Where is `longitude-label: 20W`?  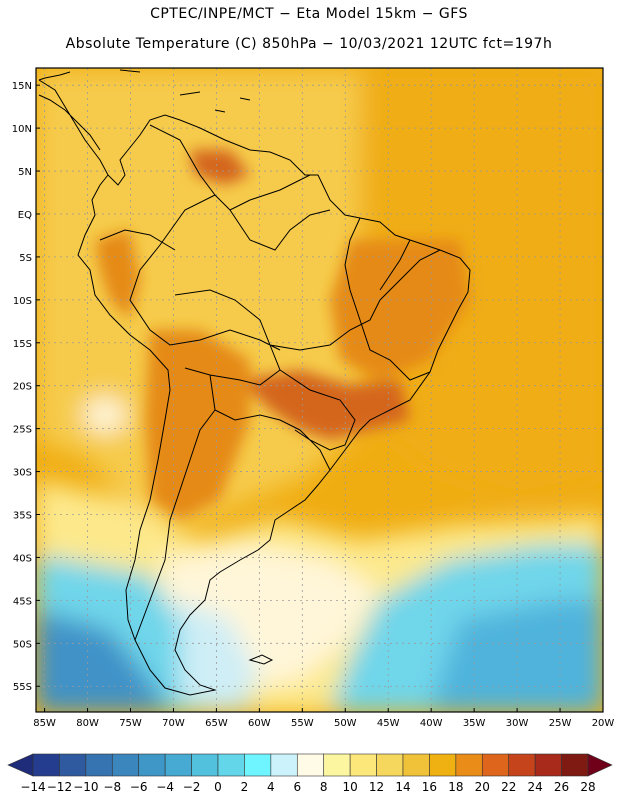 longitude-label: 20W is located at coordinates (603, 723).